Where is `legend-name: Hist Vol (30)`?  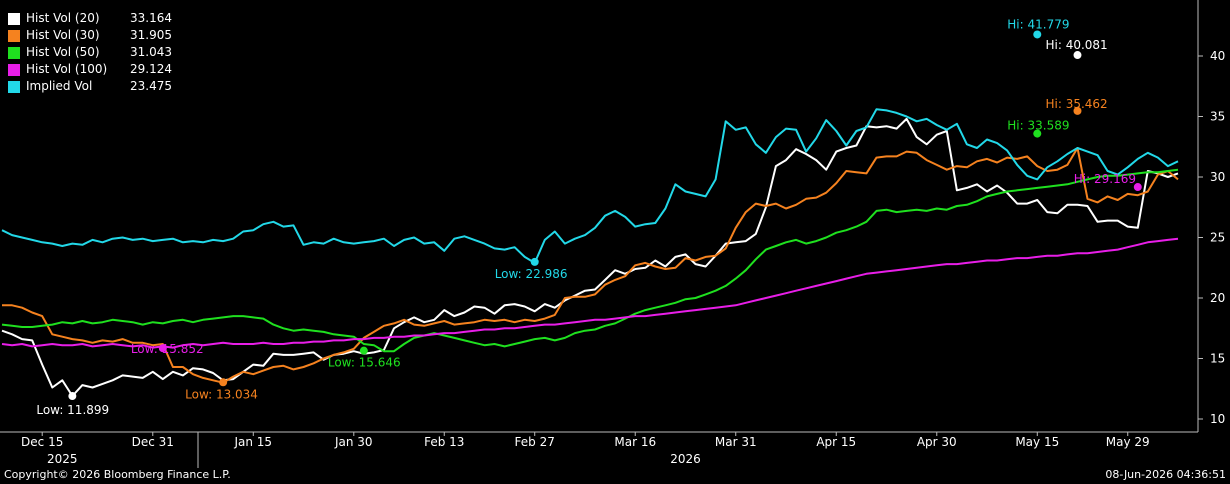 legend-name: Hist Vol (30) is located at coordinates (63, 35).